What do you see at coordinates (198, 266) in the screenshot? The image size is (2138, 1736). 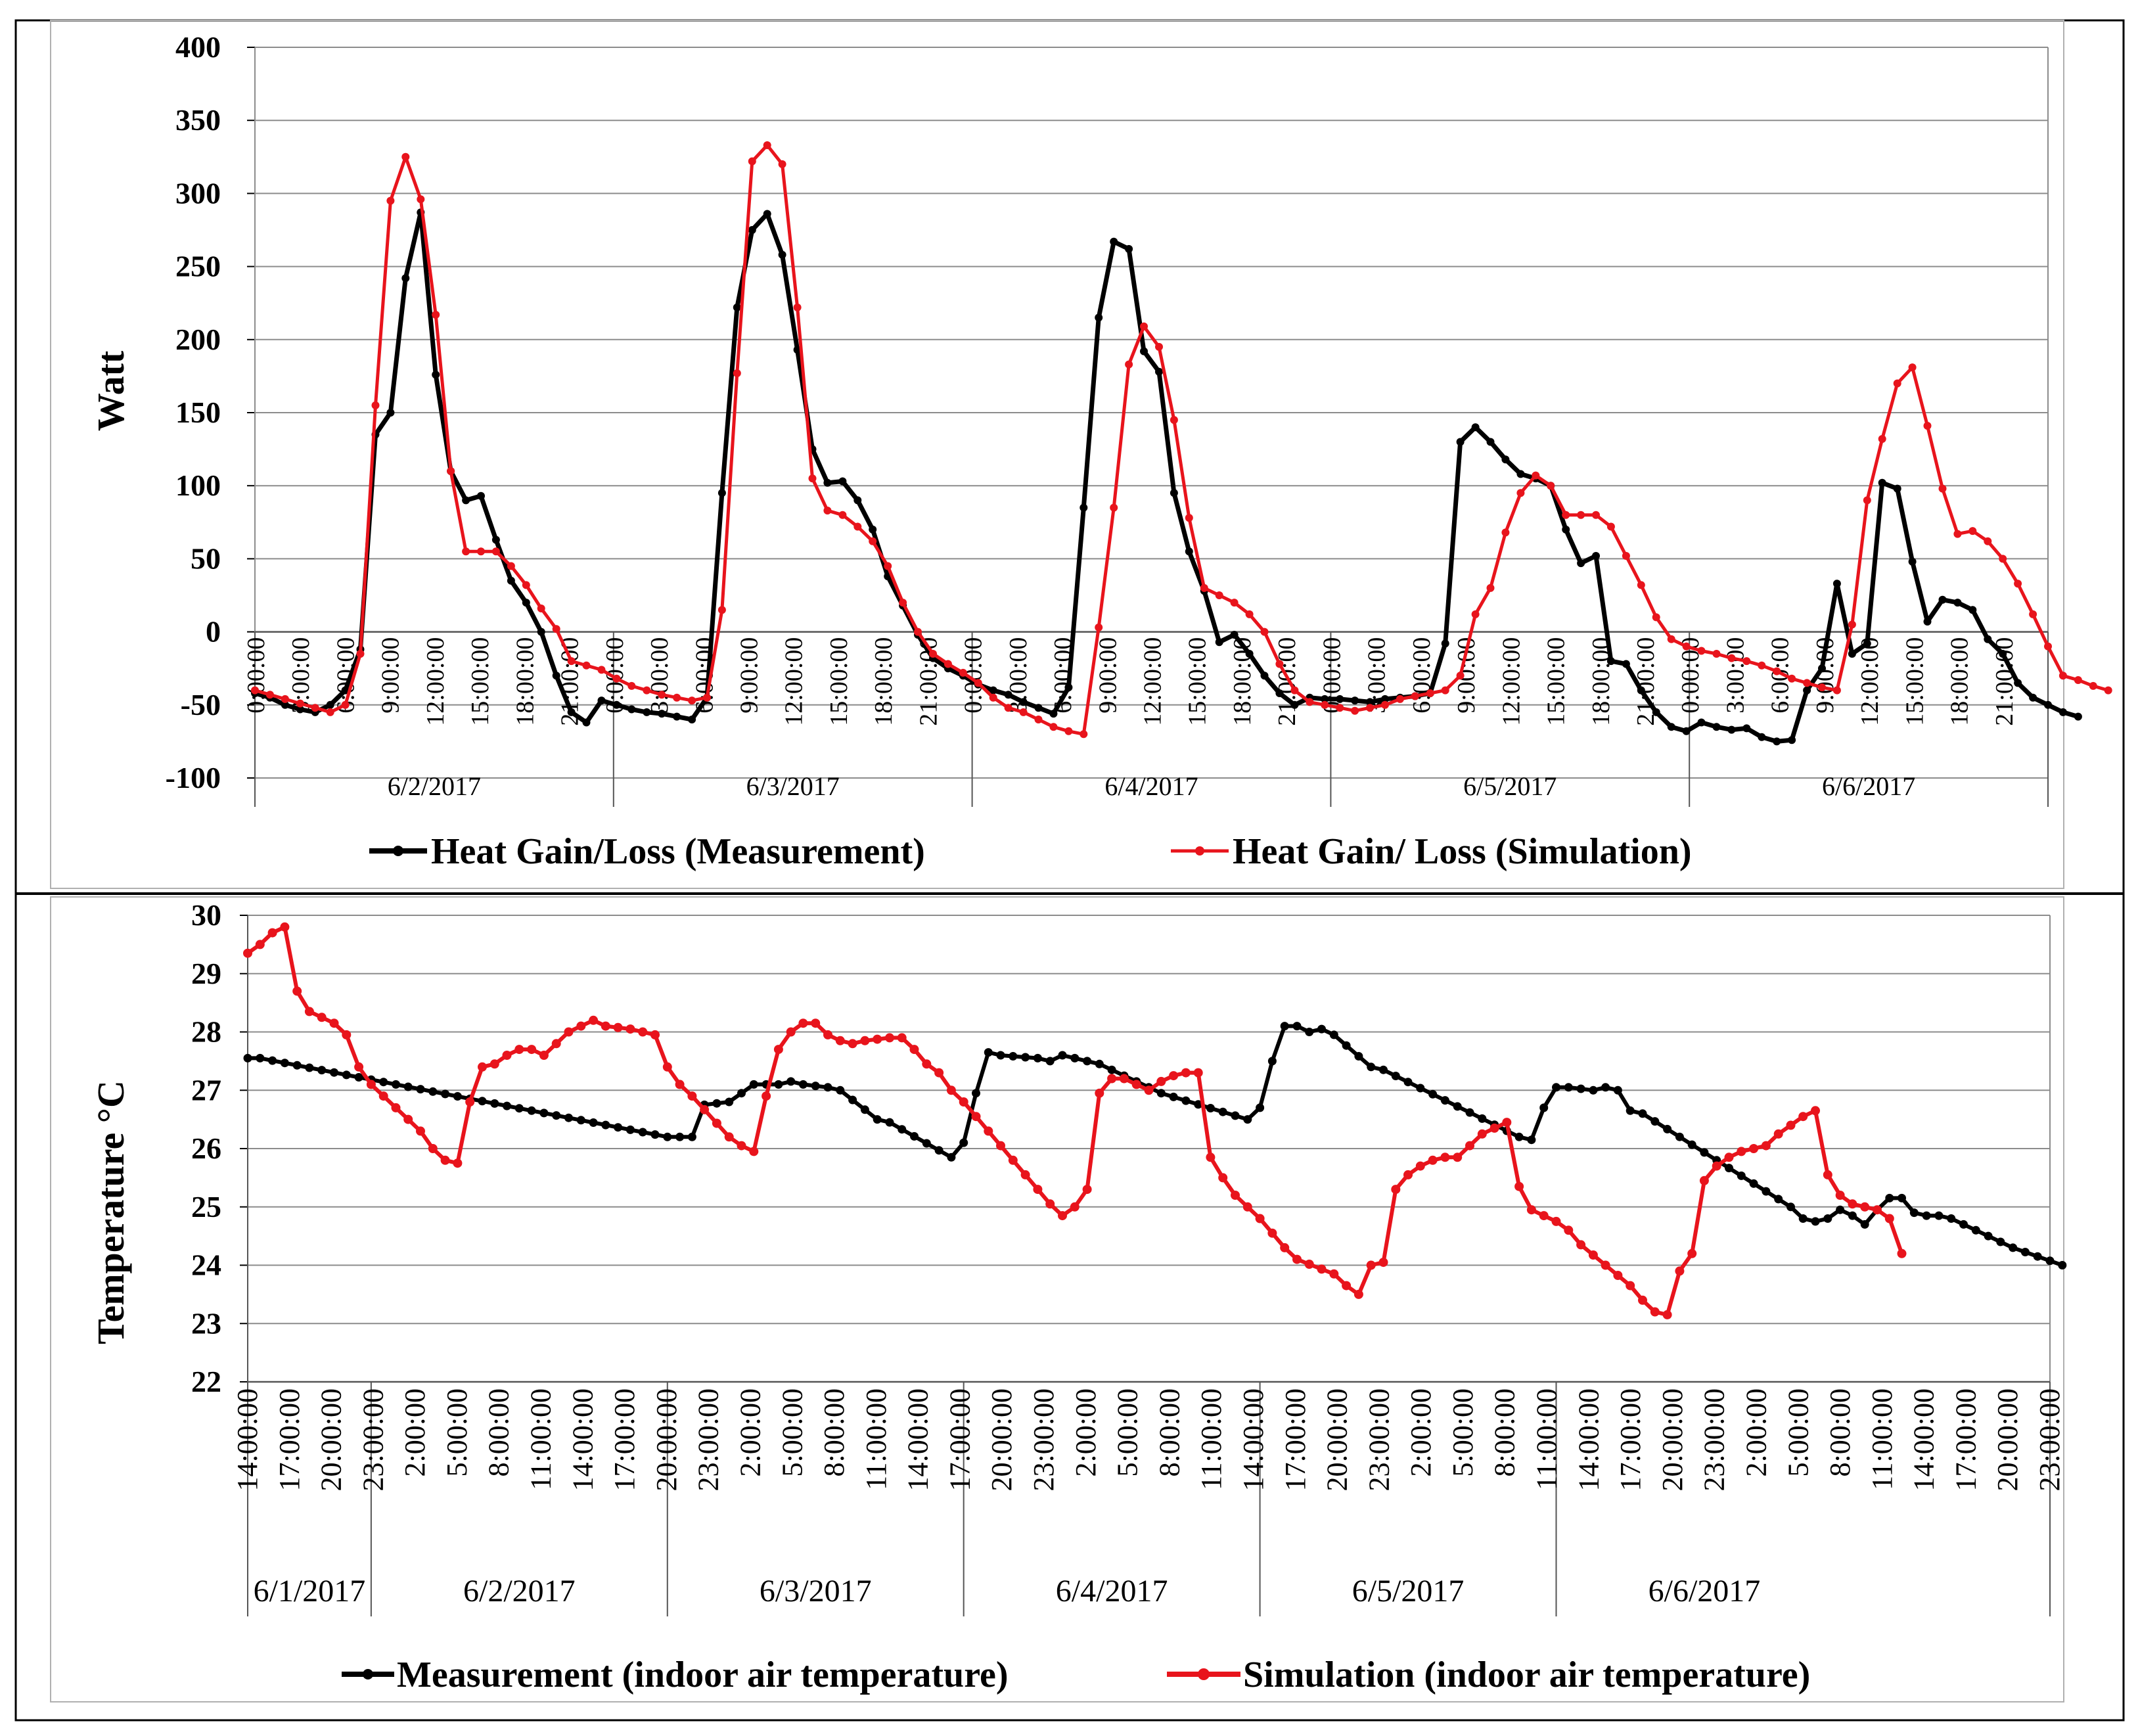 I see `chart1-y-tick-label: 250` at bounding box center [198, 266].